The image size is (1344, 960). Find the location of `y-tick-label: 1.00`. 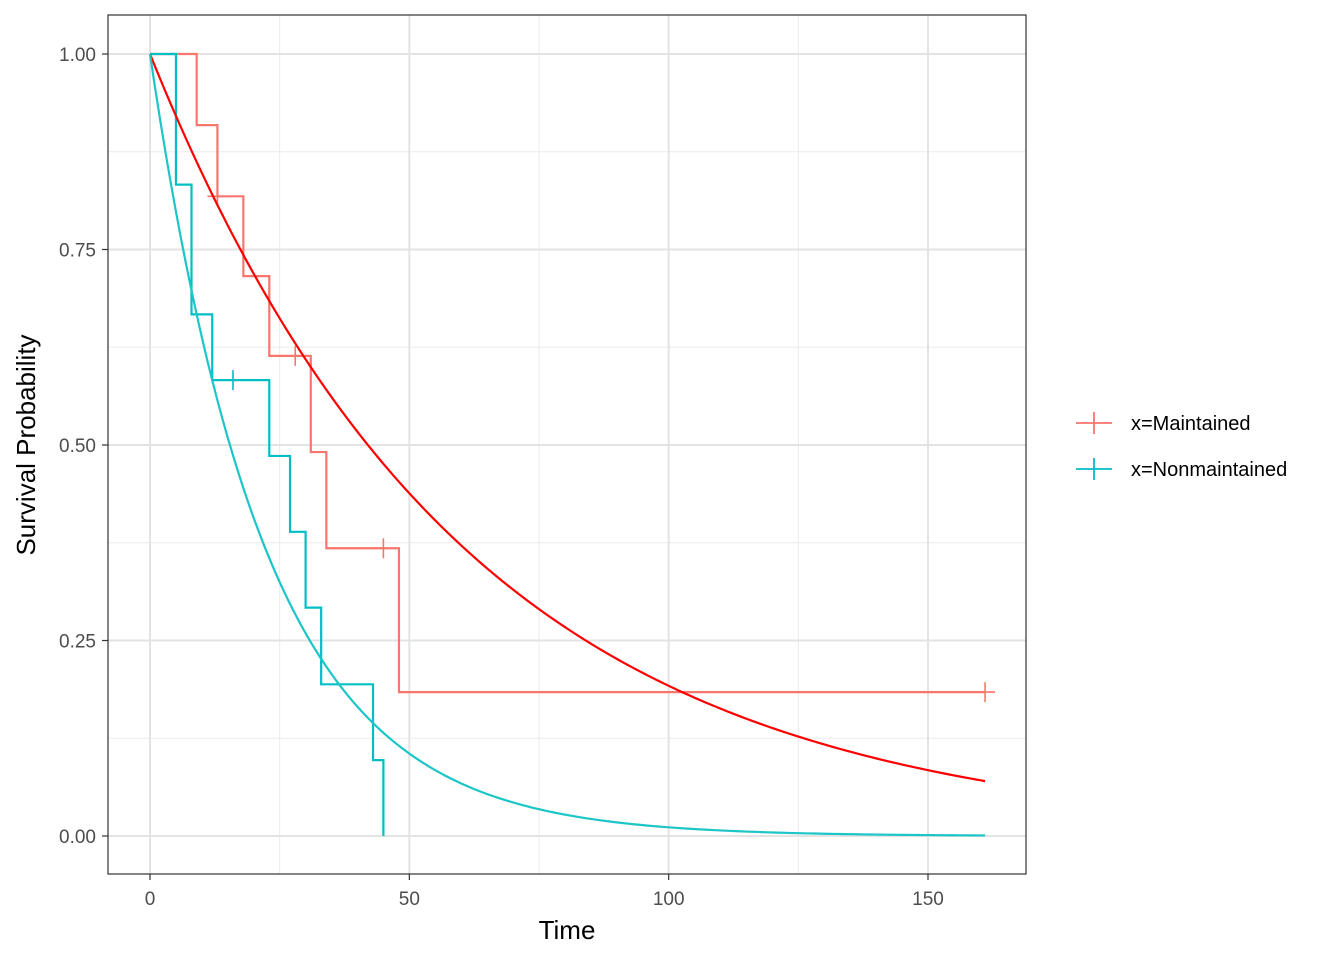

y-tick-label: 1.00 is located at coordinates (77, 55).